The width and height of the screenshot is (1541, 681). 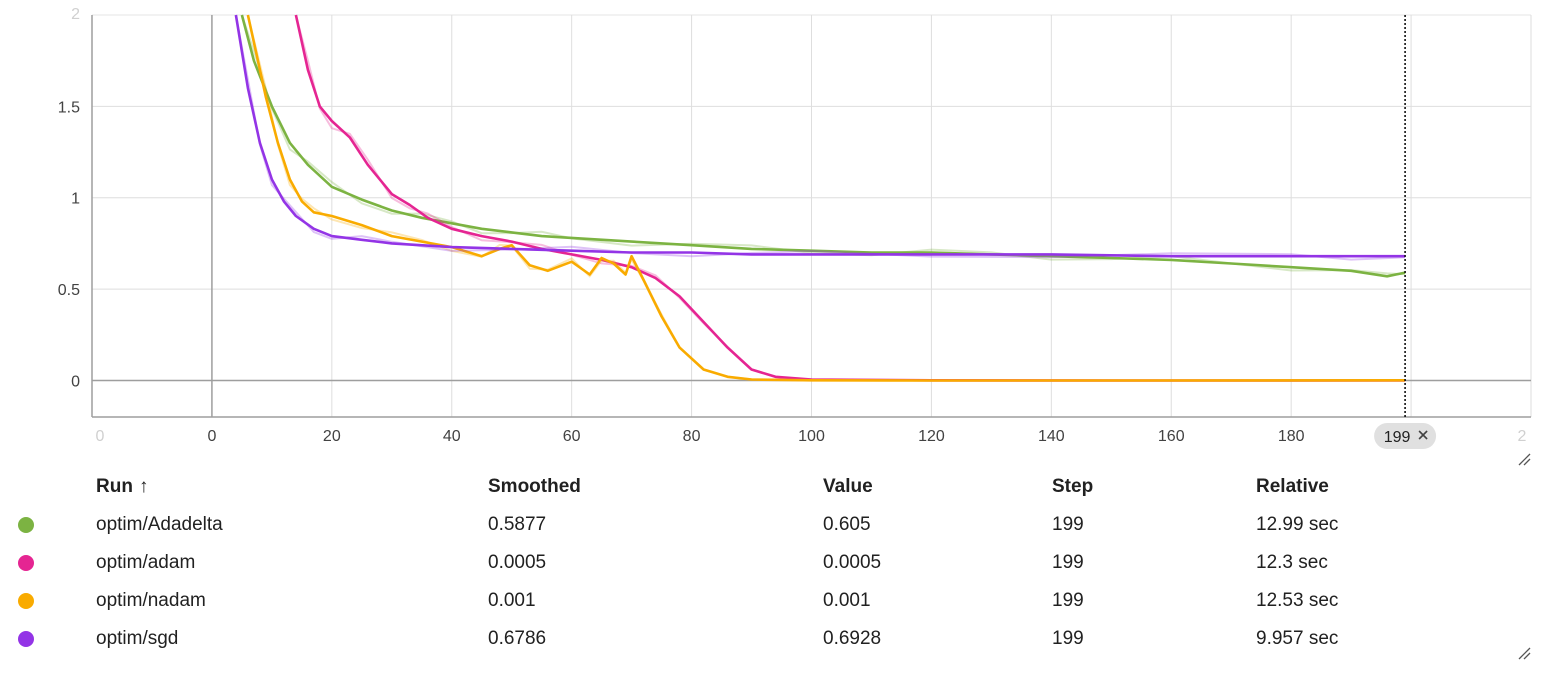 I want to click on relative-time: 12.99 sec, so click(x=1297, y=524).